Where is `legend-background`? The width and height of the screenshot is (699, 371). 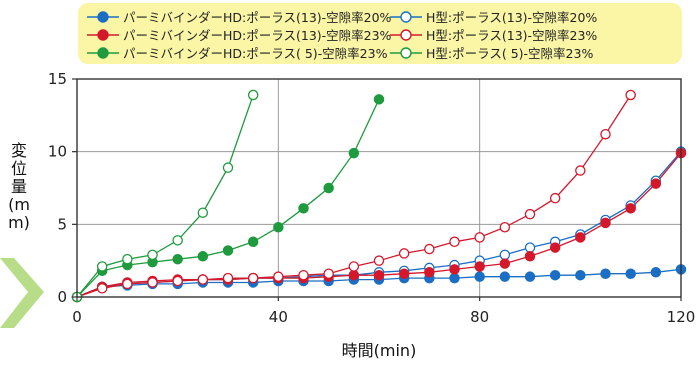 legend-background is located at coordinates (380, 33).